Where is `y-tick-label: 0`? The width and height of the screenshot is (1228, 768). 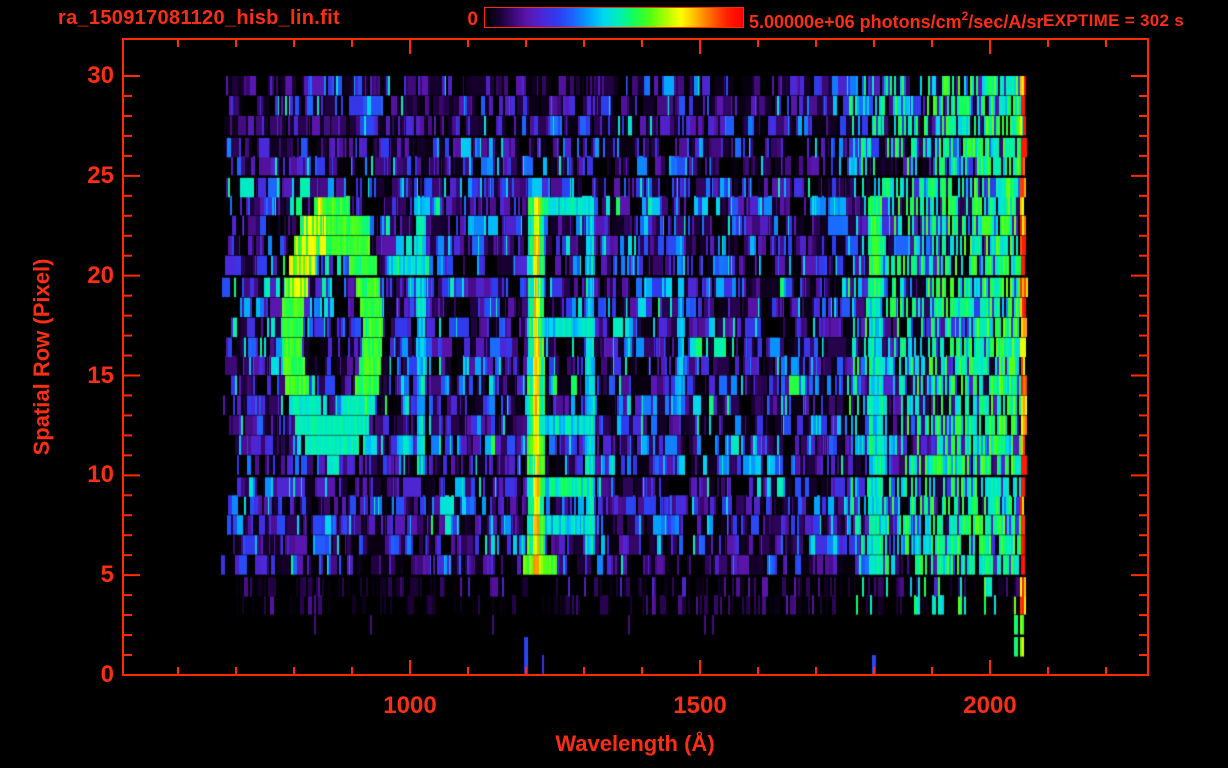
y-tick-label: 0 is located at coordinates (107, 674).